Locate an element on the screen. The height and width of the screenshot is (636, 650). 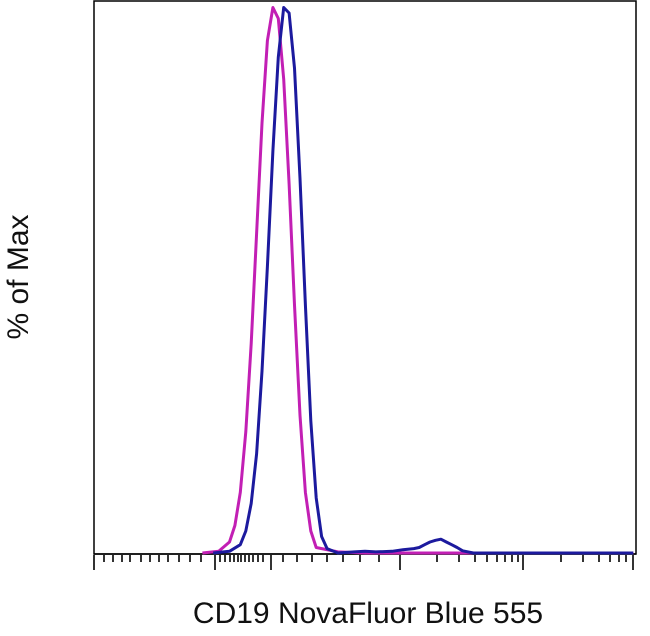
x-axis-ticks is located at coordinates (363, 562).